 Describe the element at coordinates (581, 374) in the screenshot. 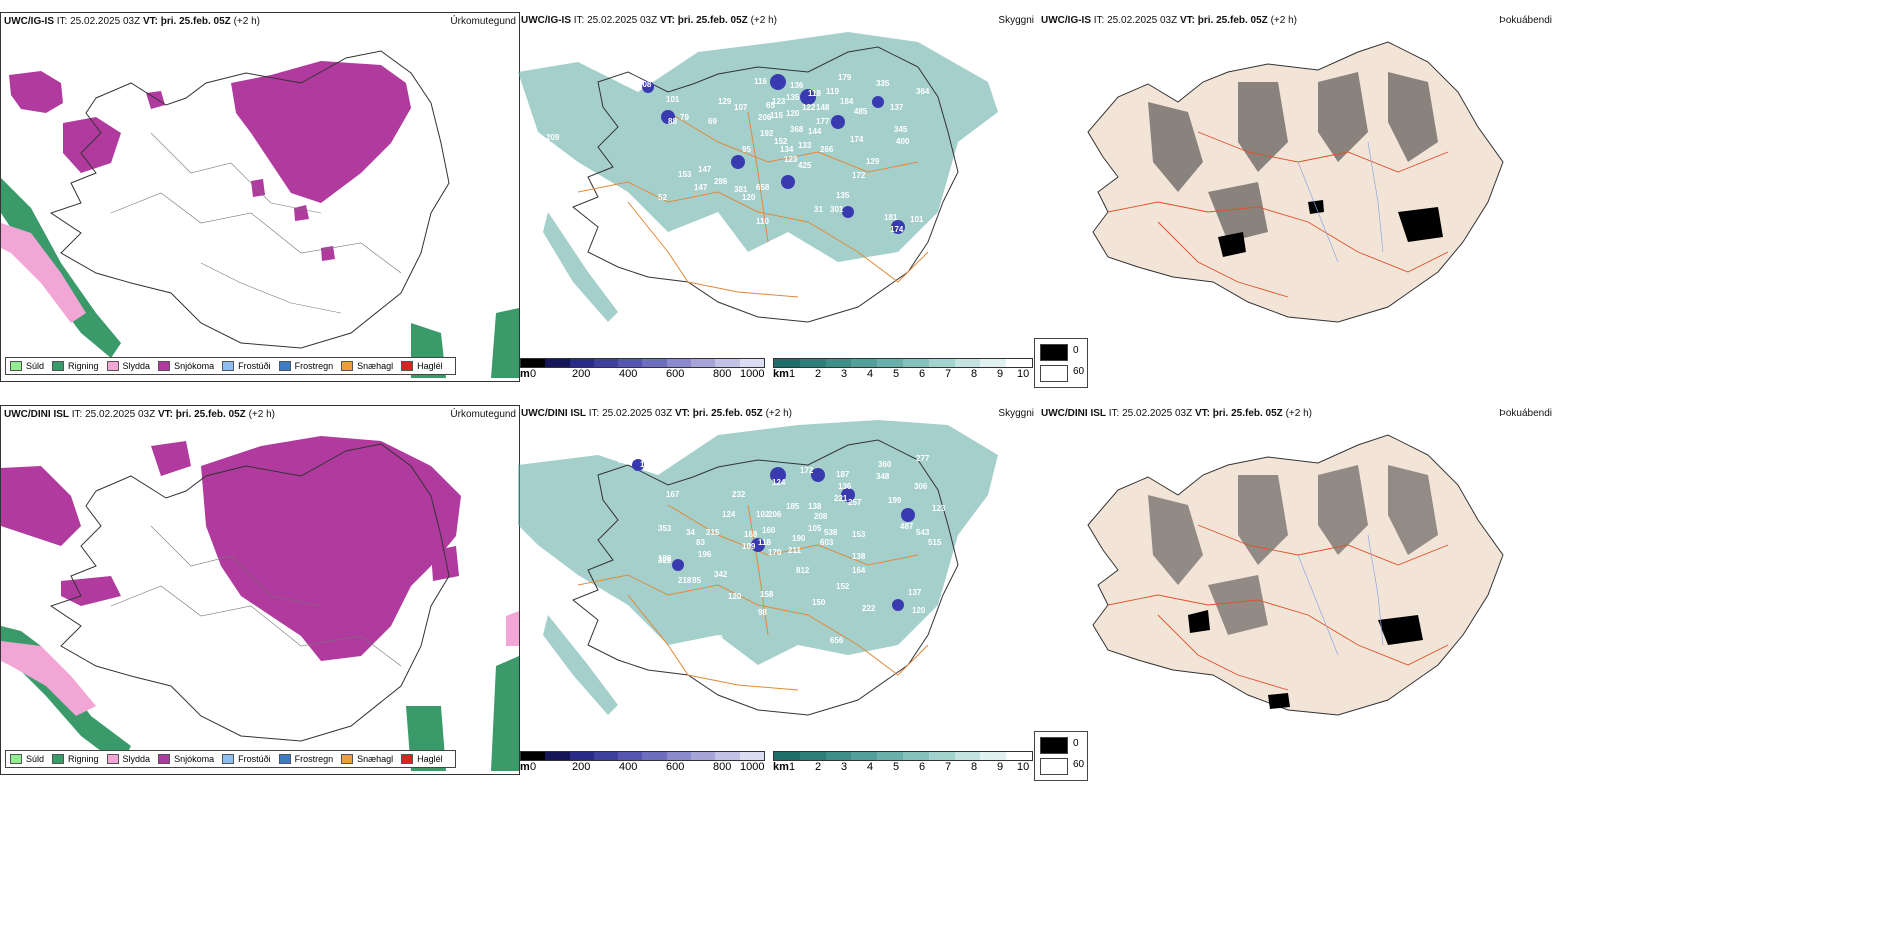

I see `ceiling-tick: 200` at that location.